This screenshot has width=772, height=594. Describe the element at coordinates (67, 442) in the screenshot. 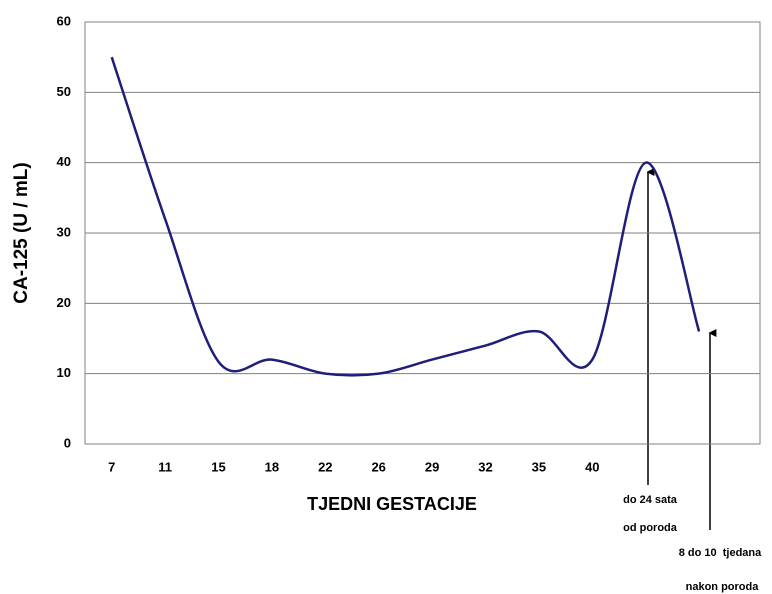

I see `y-tick-label: 0` at that location.